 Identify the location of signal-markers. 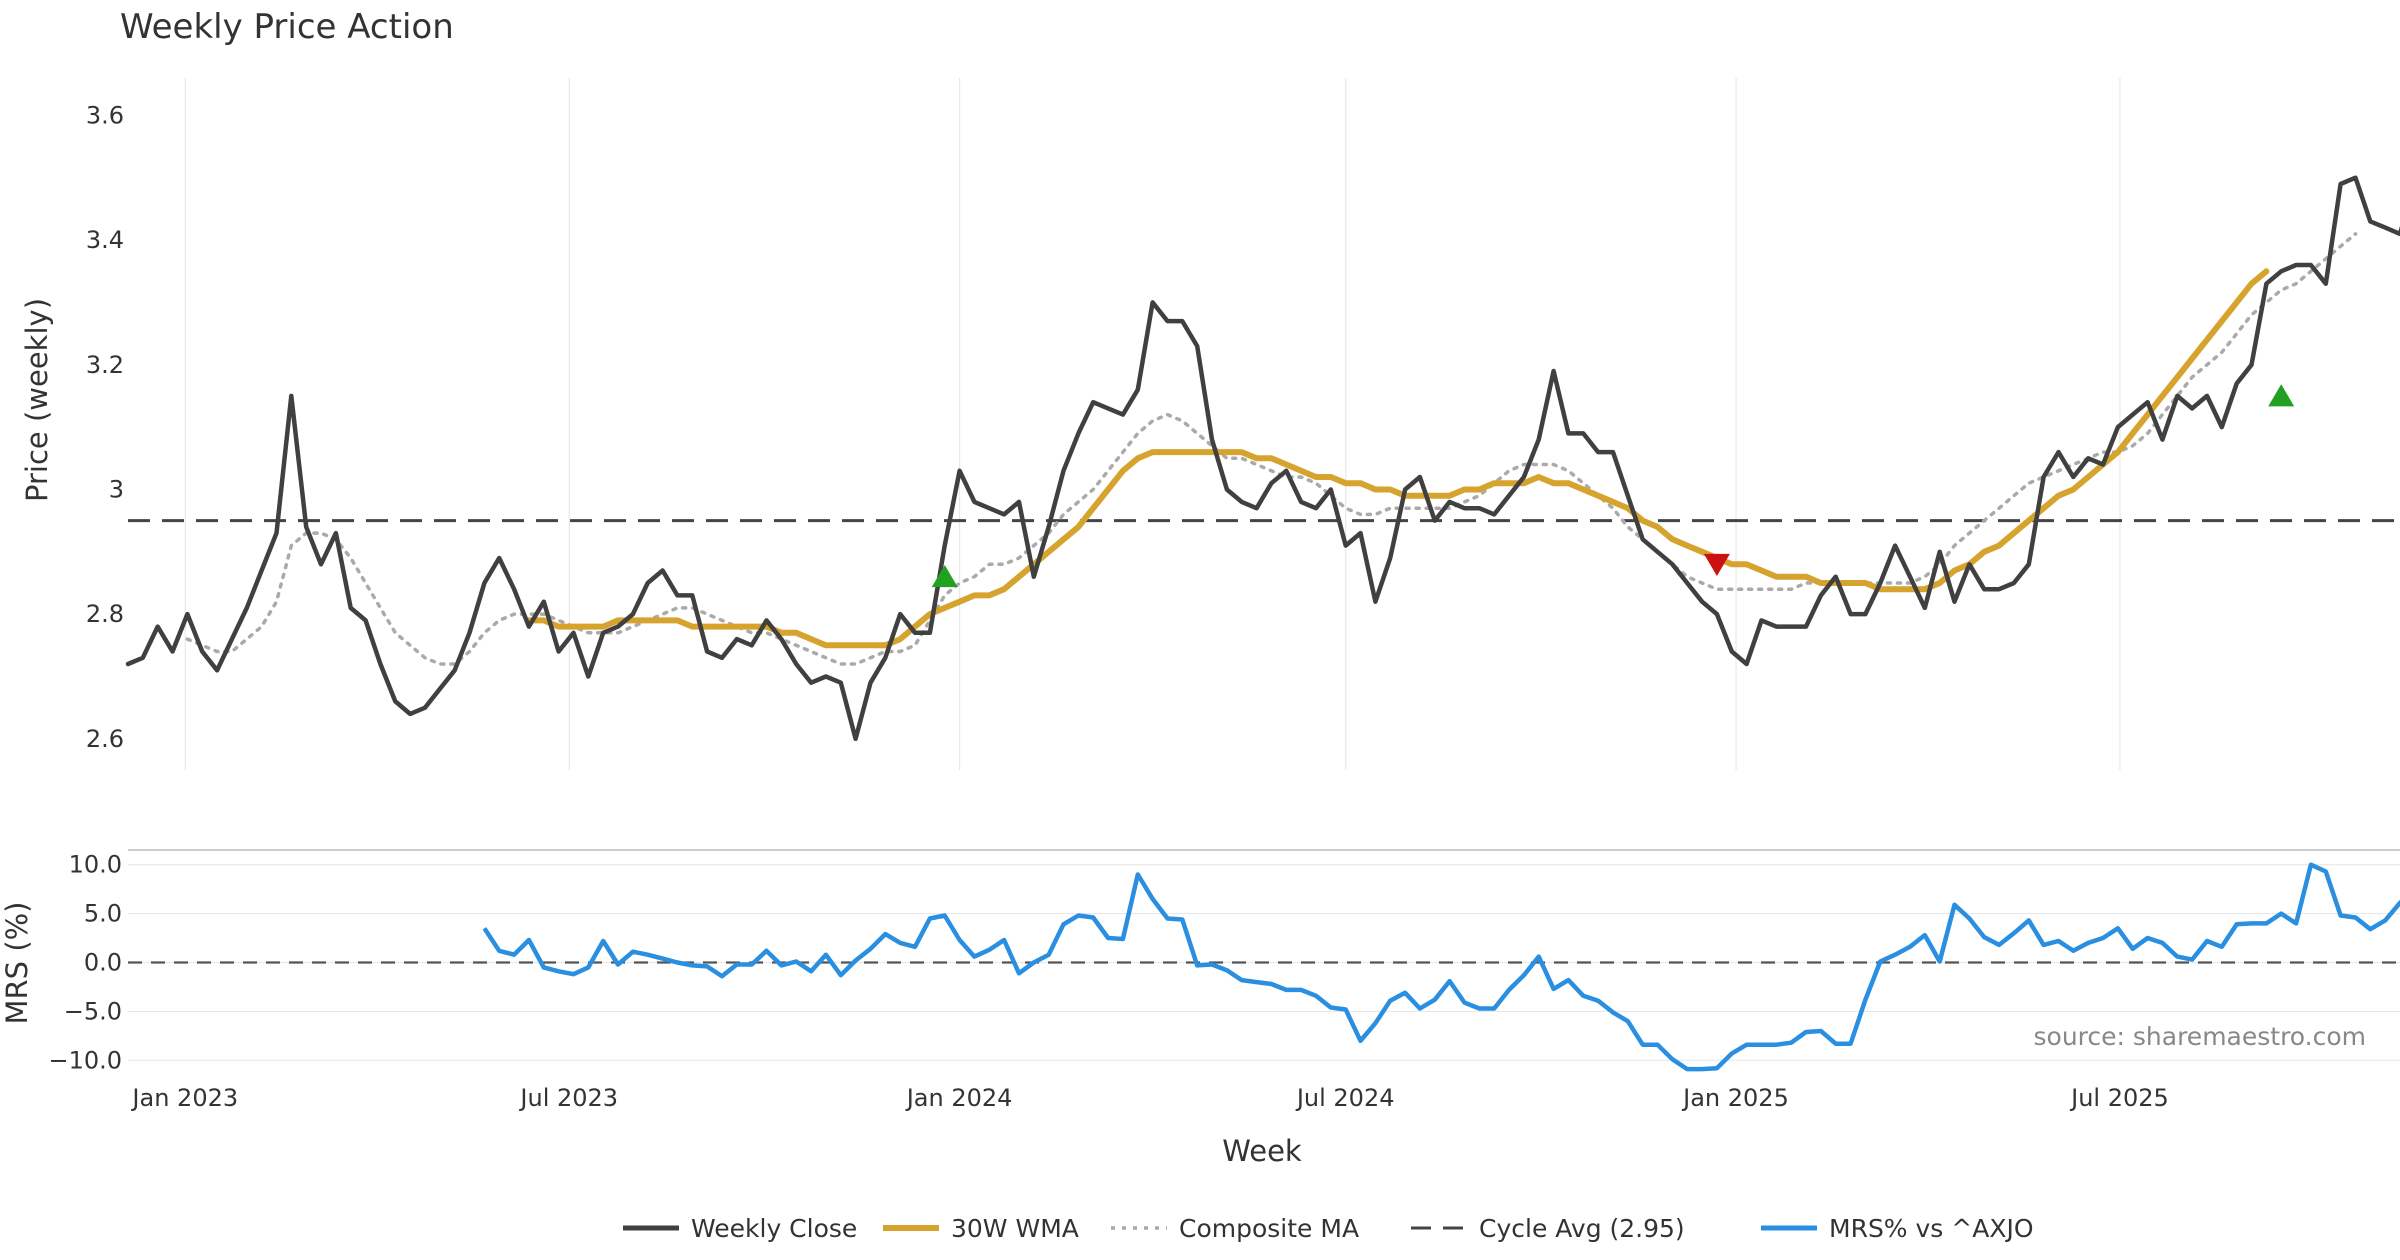
(1613, 486).